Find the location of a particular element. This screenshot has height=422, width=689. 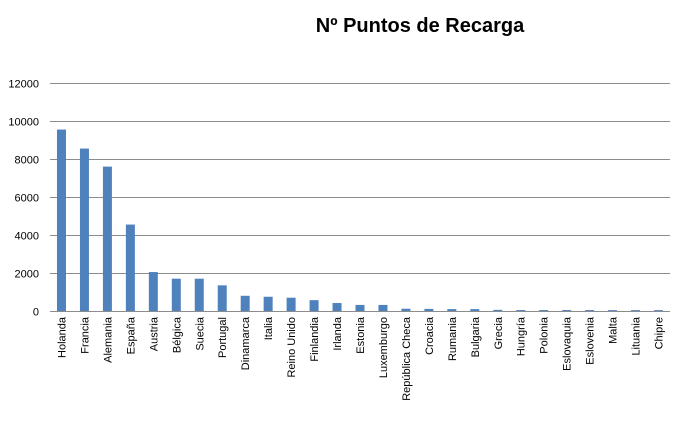

x-tick-label: Irlanda is located at coordinates (338, 333).